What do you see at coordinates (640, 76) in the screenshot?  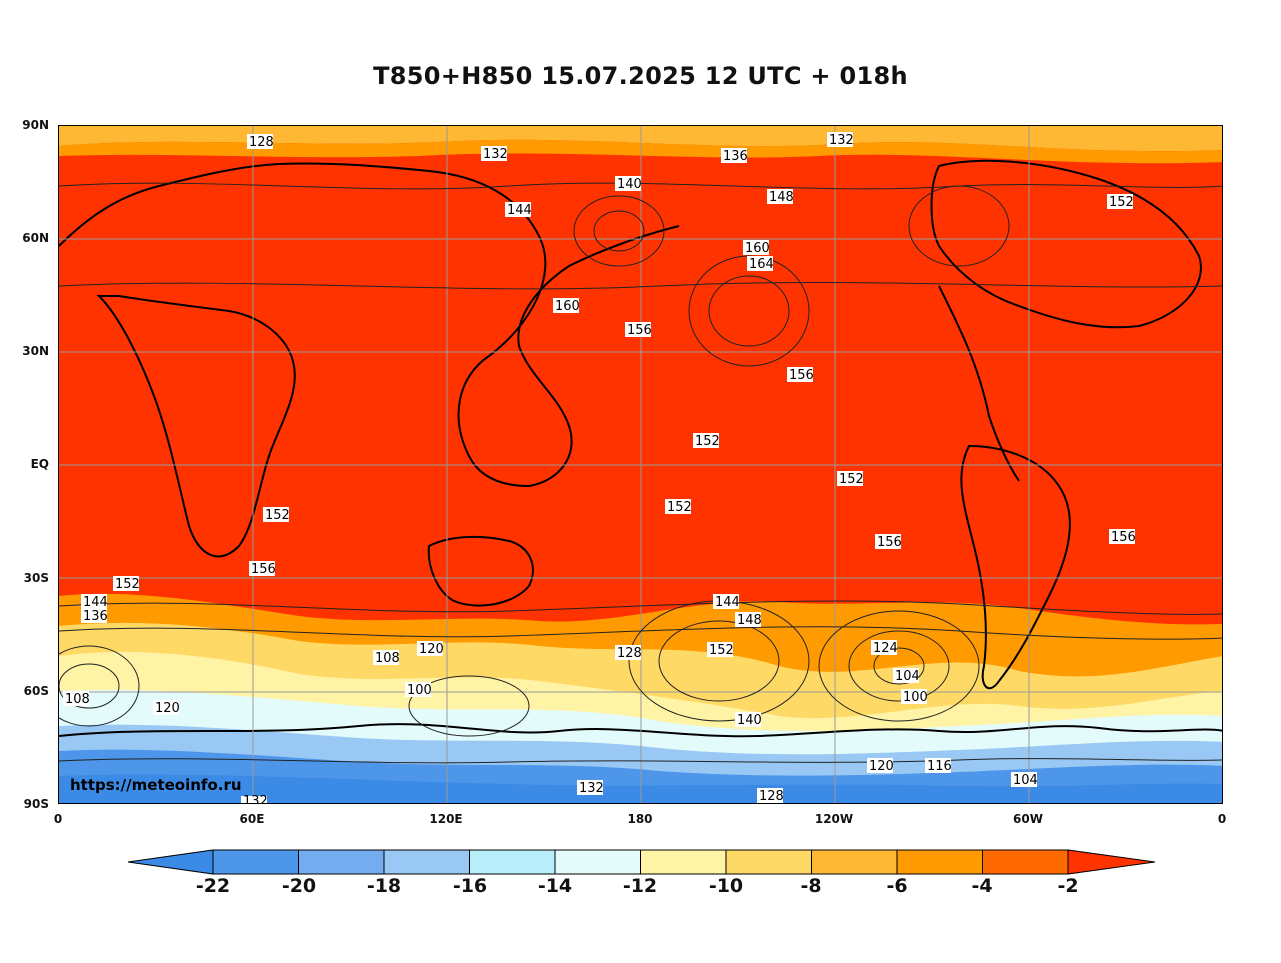 I see `map-title: T850+H850 15.07.2025 12 UTC + 018h` at bounding box center [640, 76].